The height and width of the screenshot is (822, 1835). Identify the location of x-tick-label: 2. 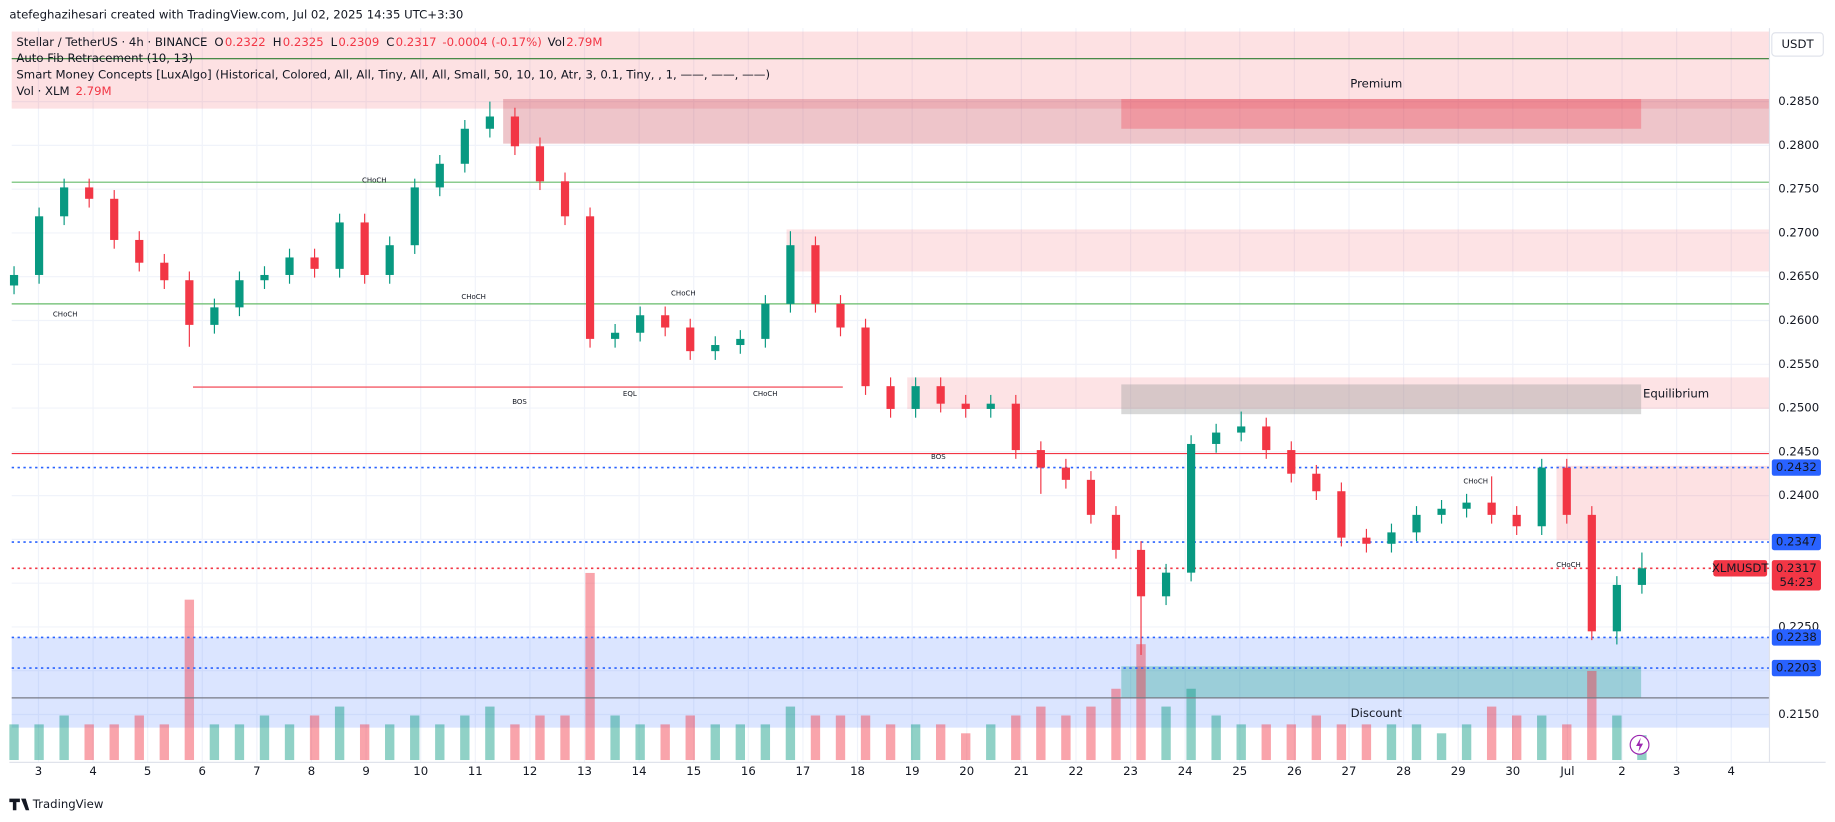
(1621, 771).